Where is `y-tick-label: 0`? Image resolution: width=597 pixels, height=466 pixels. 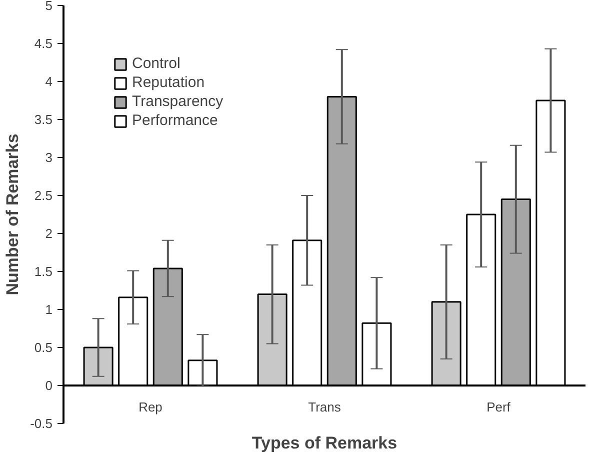 y-tick-label: 0 is located at coordinates (49, 385).